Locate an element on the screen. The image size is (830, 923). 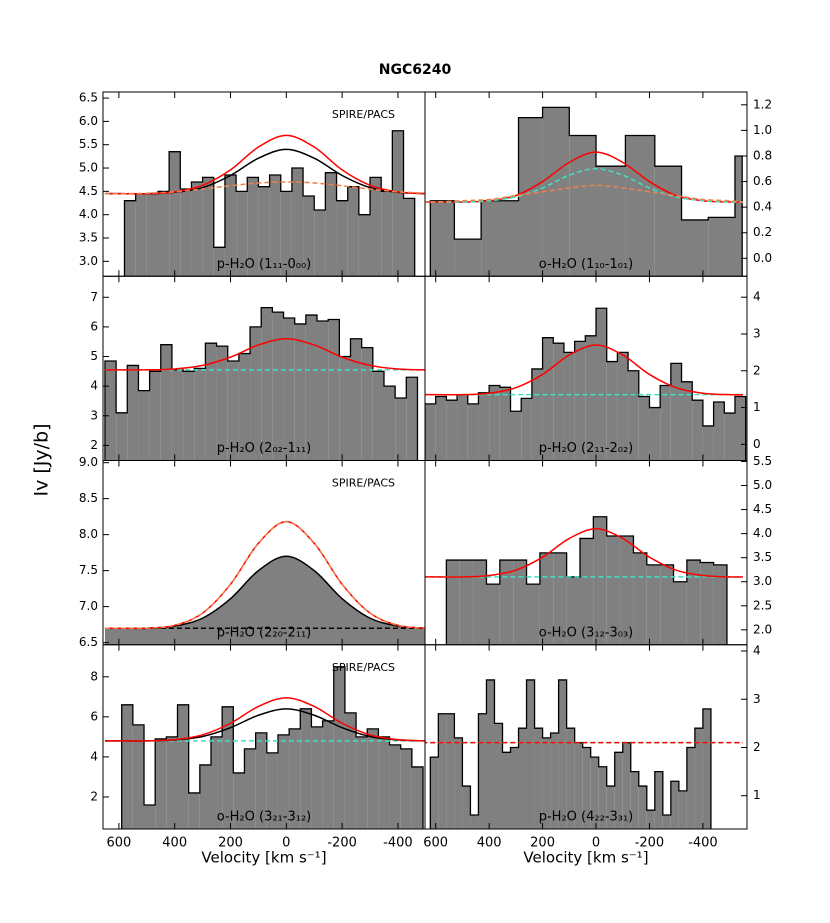
x-axis-label: Velocity [km s⁻¹] is located at coordinates (263, 858).